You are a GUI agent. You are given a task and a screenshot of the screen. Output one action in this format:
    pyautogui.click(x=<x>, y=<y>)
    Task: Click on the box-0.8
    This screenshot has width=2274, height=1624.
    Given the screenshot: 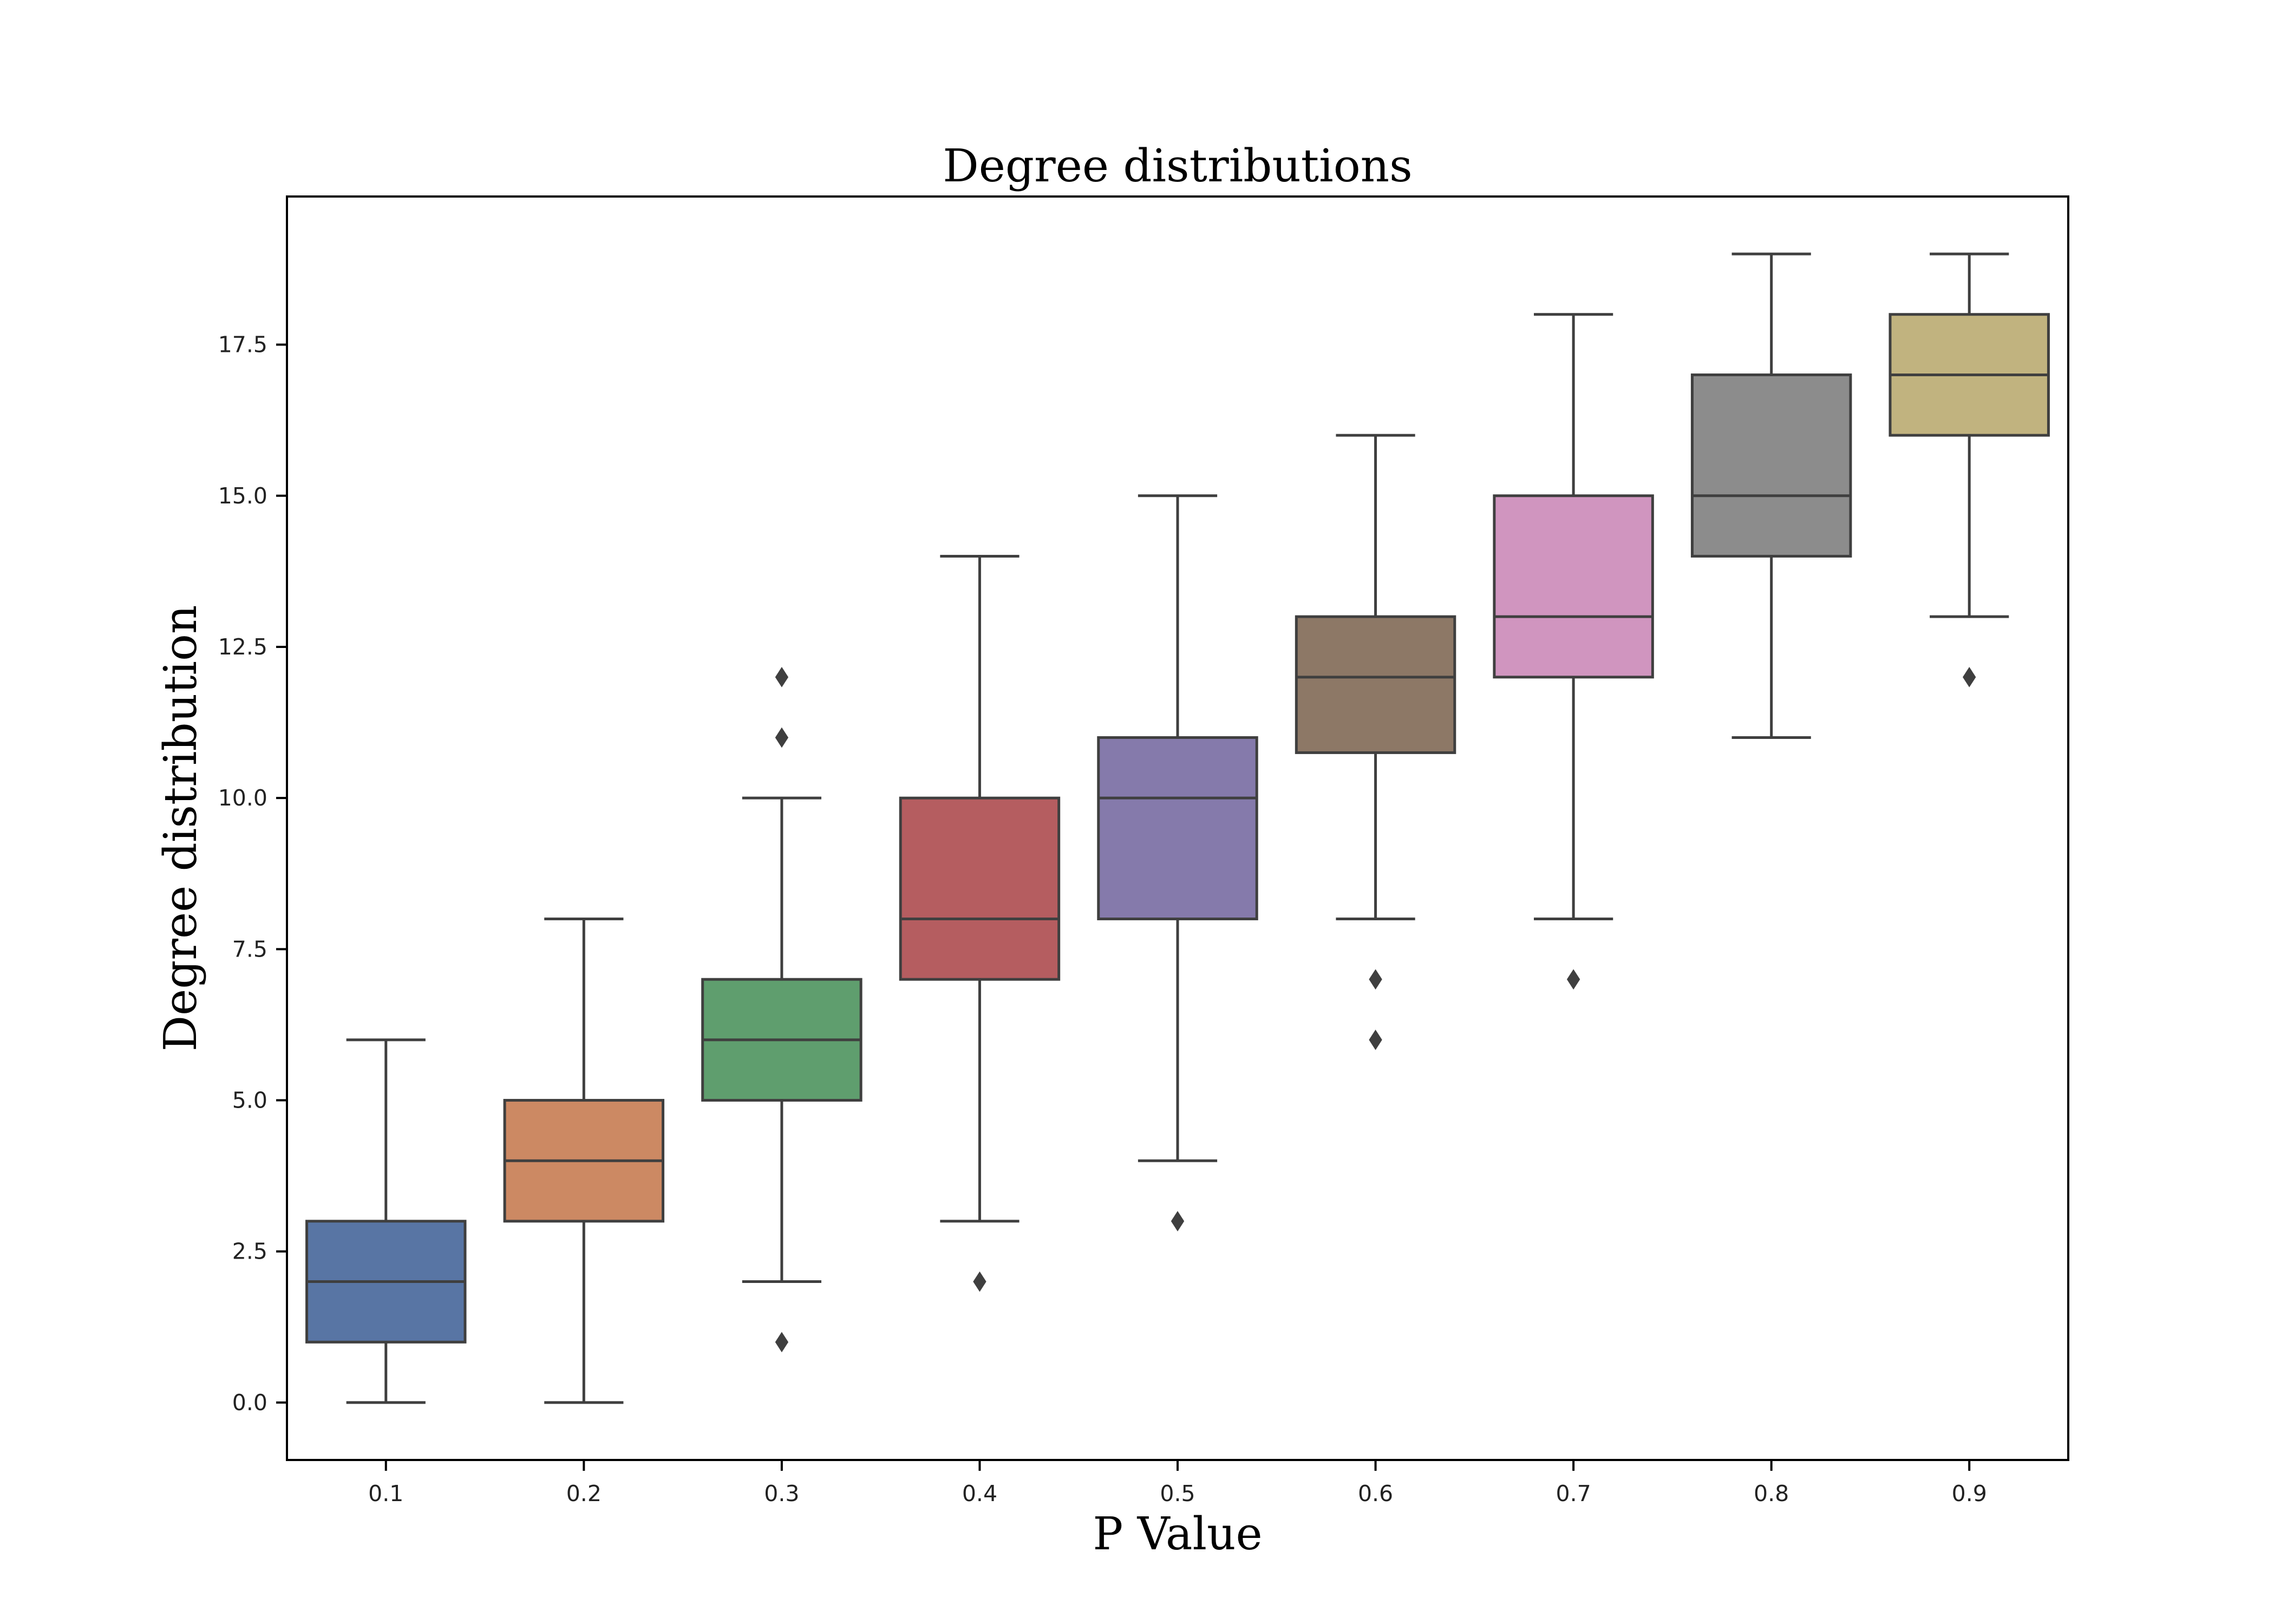 What is the action you would take?
    pyautogui.click(x=1771, y=465)
    